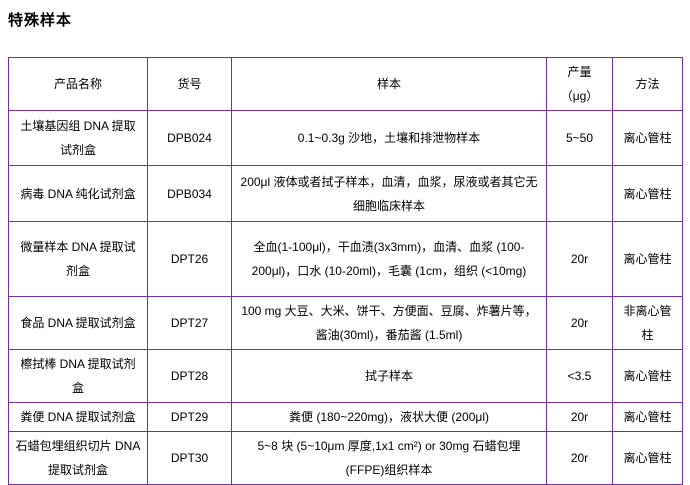  I want to click on product-name-cell: 石蜡包埋组织切片 DNA 提取试剂盒, so click(78, 458).